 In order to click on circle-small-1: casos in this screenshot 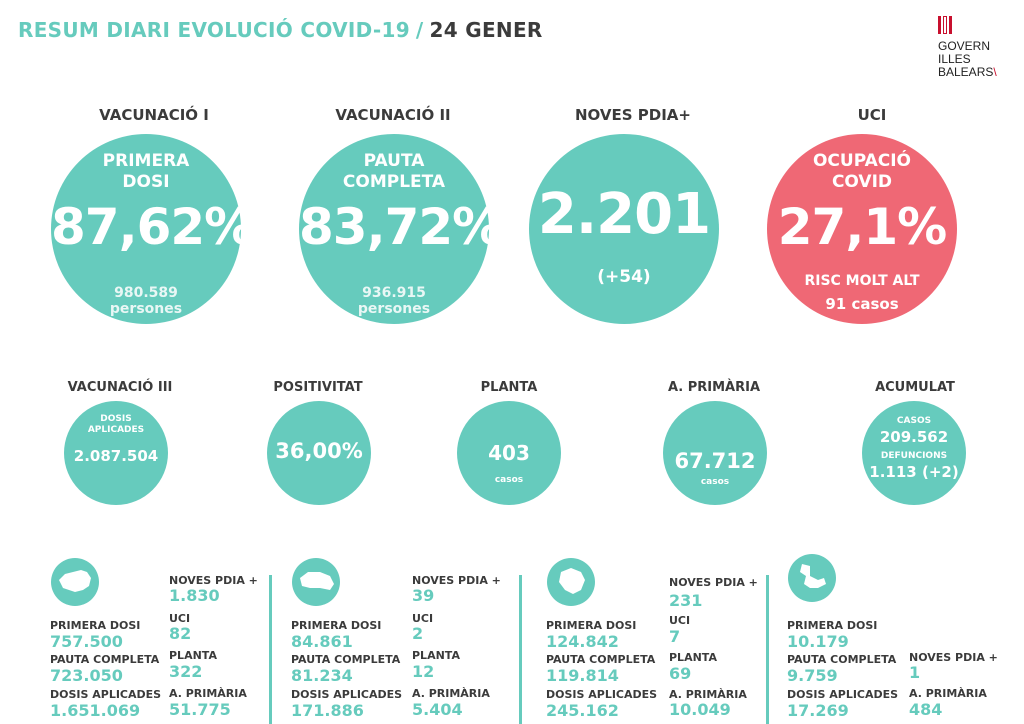, I will do `click(715, 482)`.